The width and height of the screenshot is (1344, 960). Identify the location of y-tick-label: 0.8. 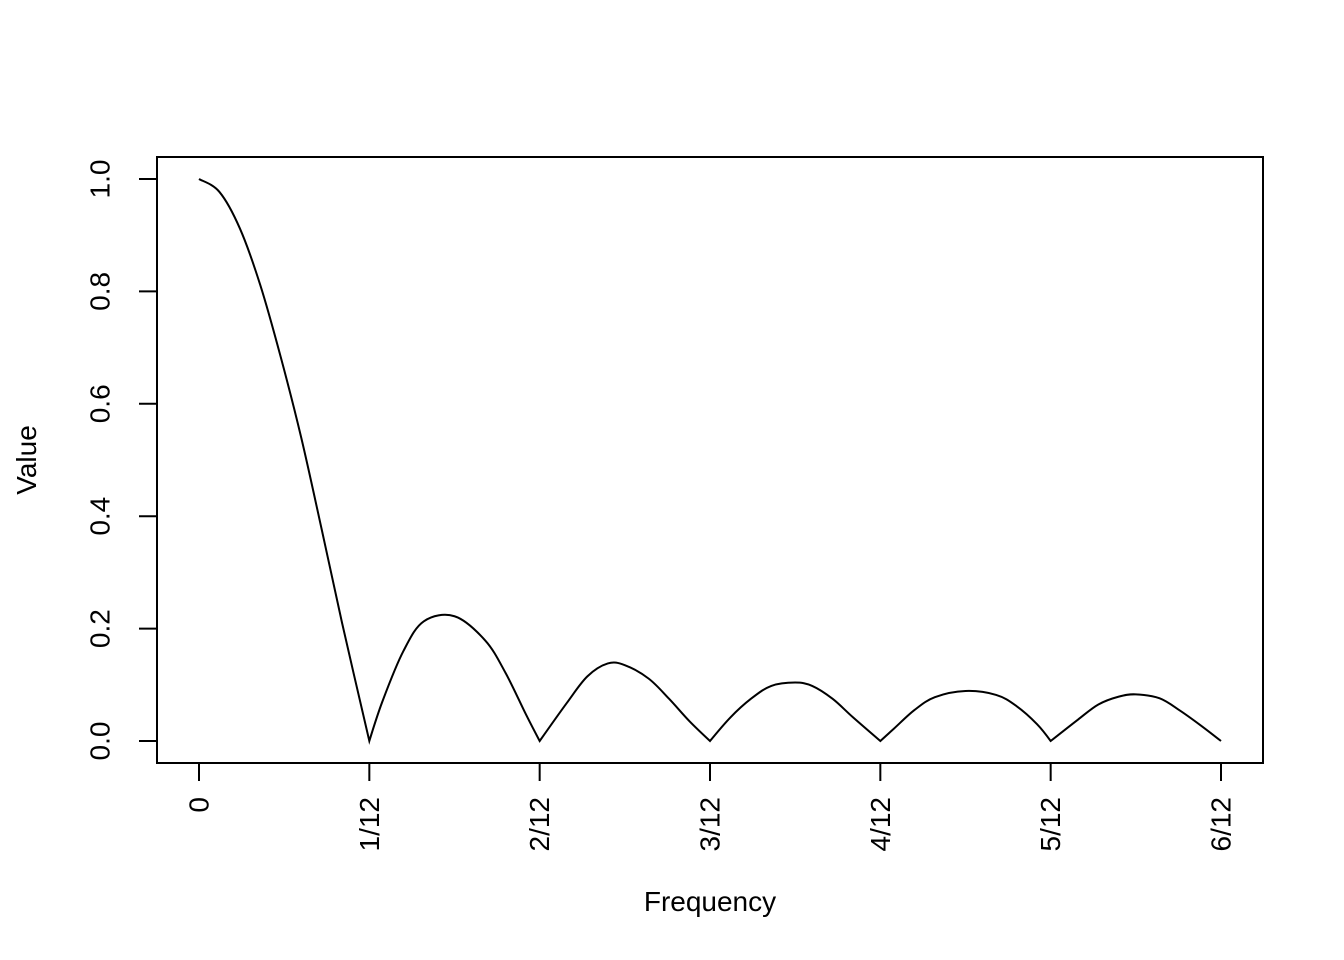
(100, 291).